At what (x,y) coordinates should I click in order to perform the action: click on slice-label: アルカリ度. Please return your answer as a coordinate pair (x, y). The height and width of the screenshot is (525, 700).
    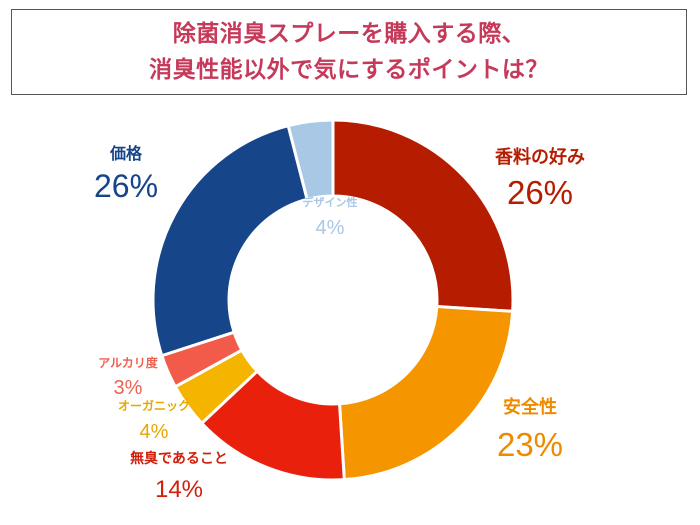
    Looking at the image, I should click on (128, 362).